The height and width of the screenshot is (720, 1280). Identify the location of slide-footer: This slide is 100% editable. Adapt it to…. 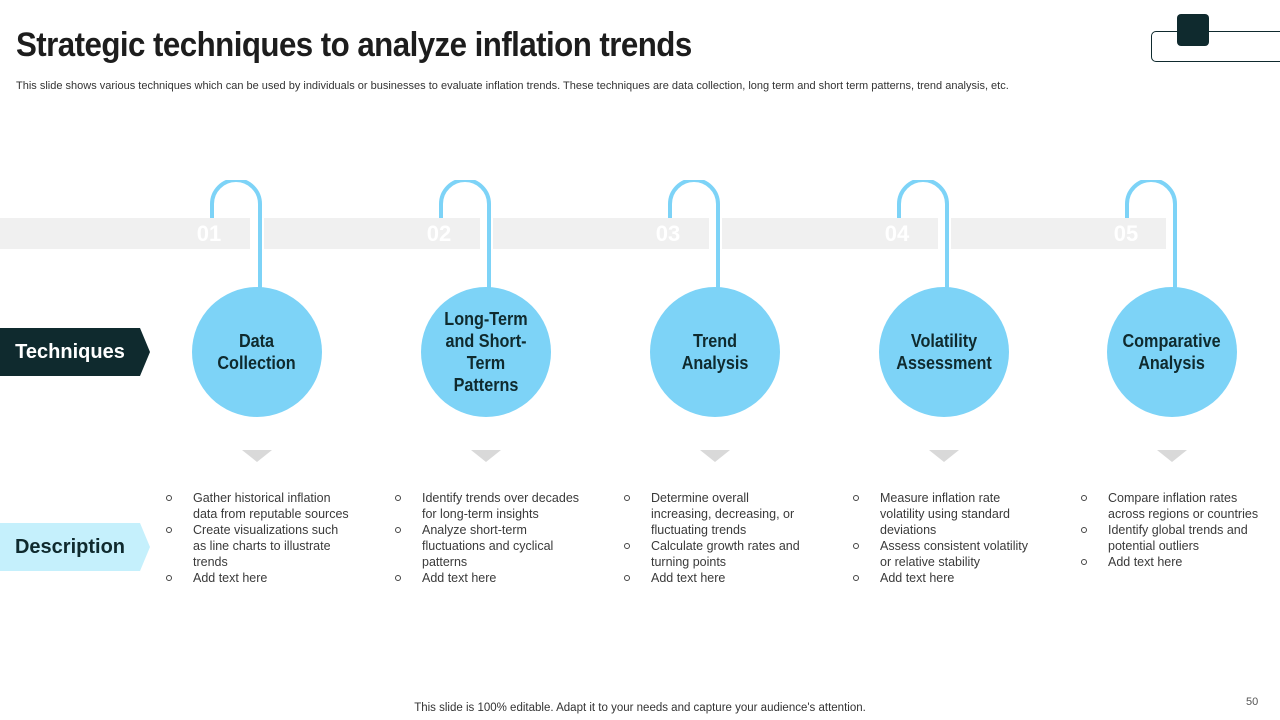
(640, 708).